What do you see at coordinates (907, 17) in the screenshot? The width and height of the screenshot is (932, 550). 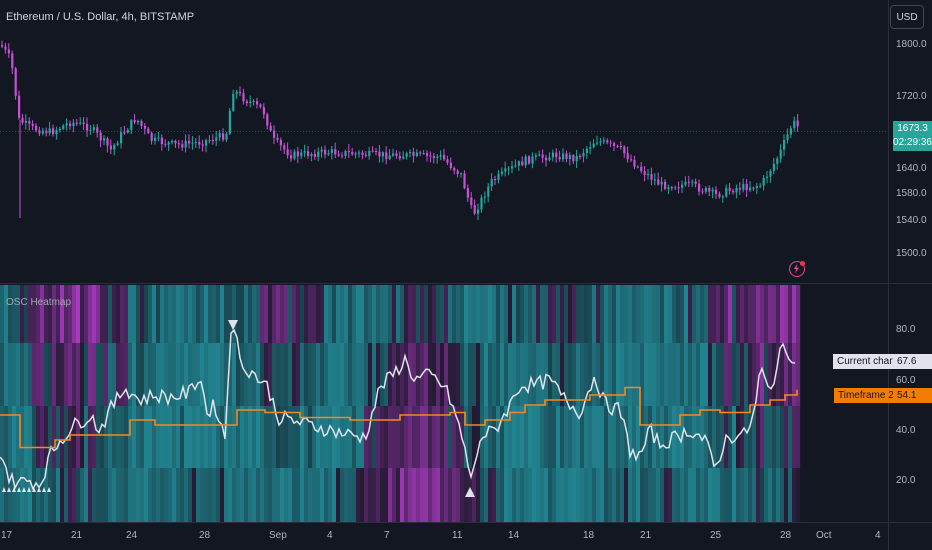 I see `currency-button: USD` at bounding box center [907, 17].